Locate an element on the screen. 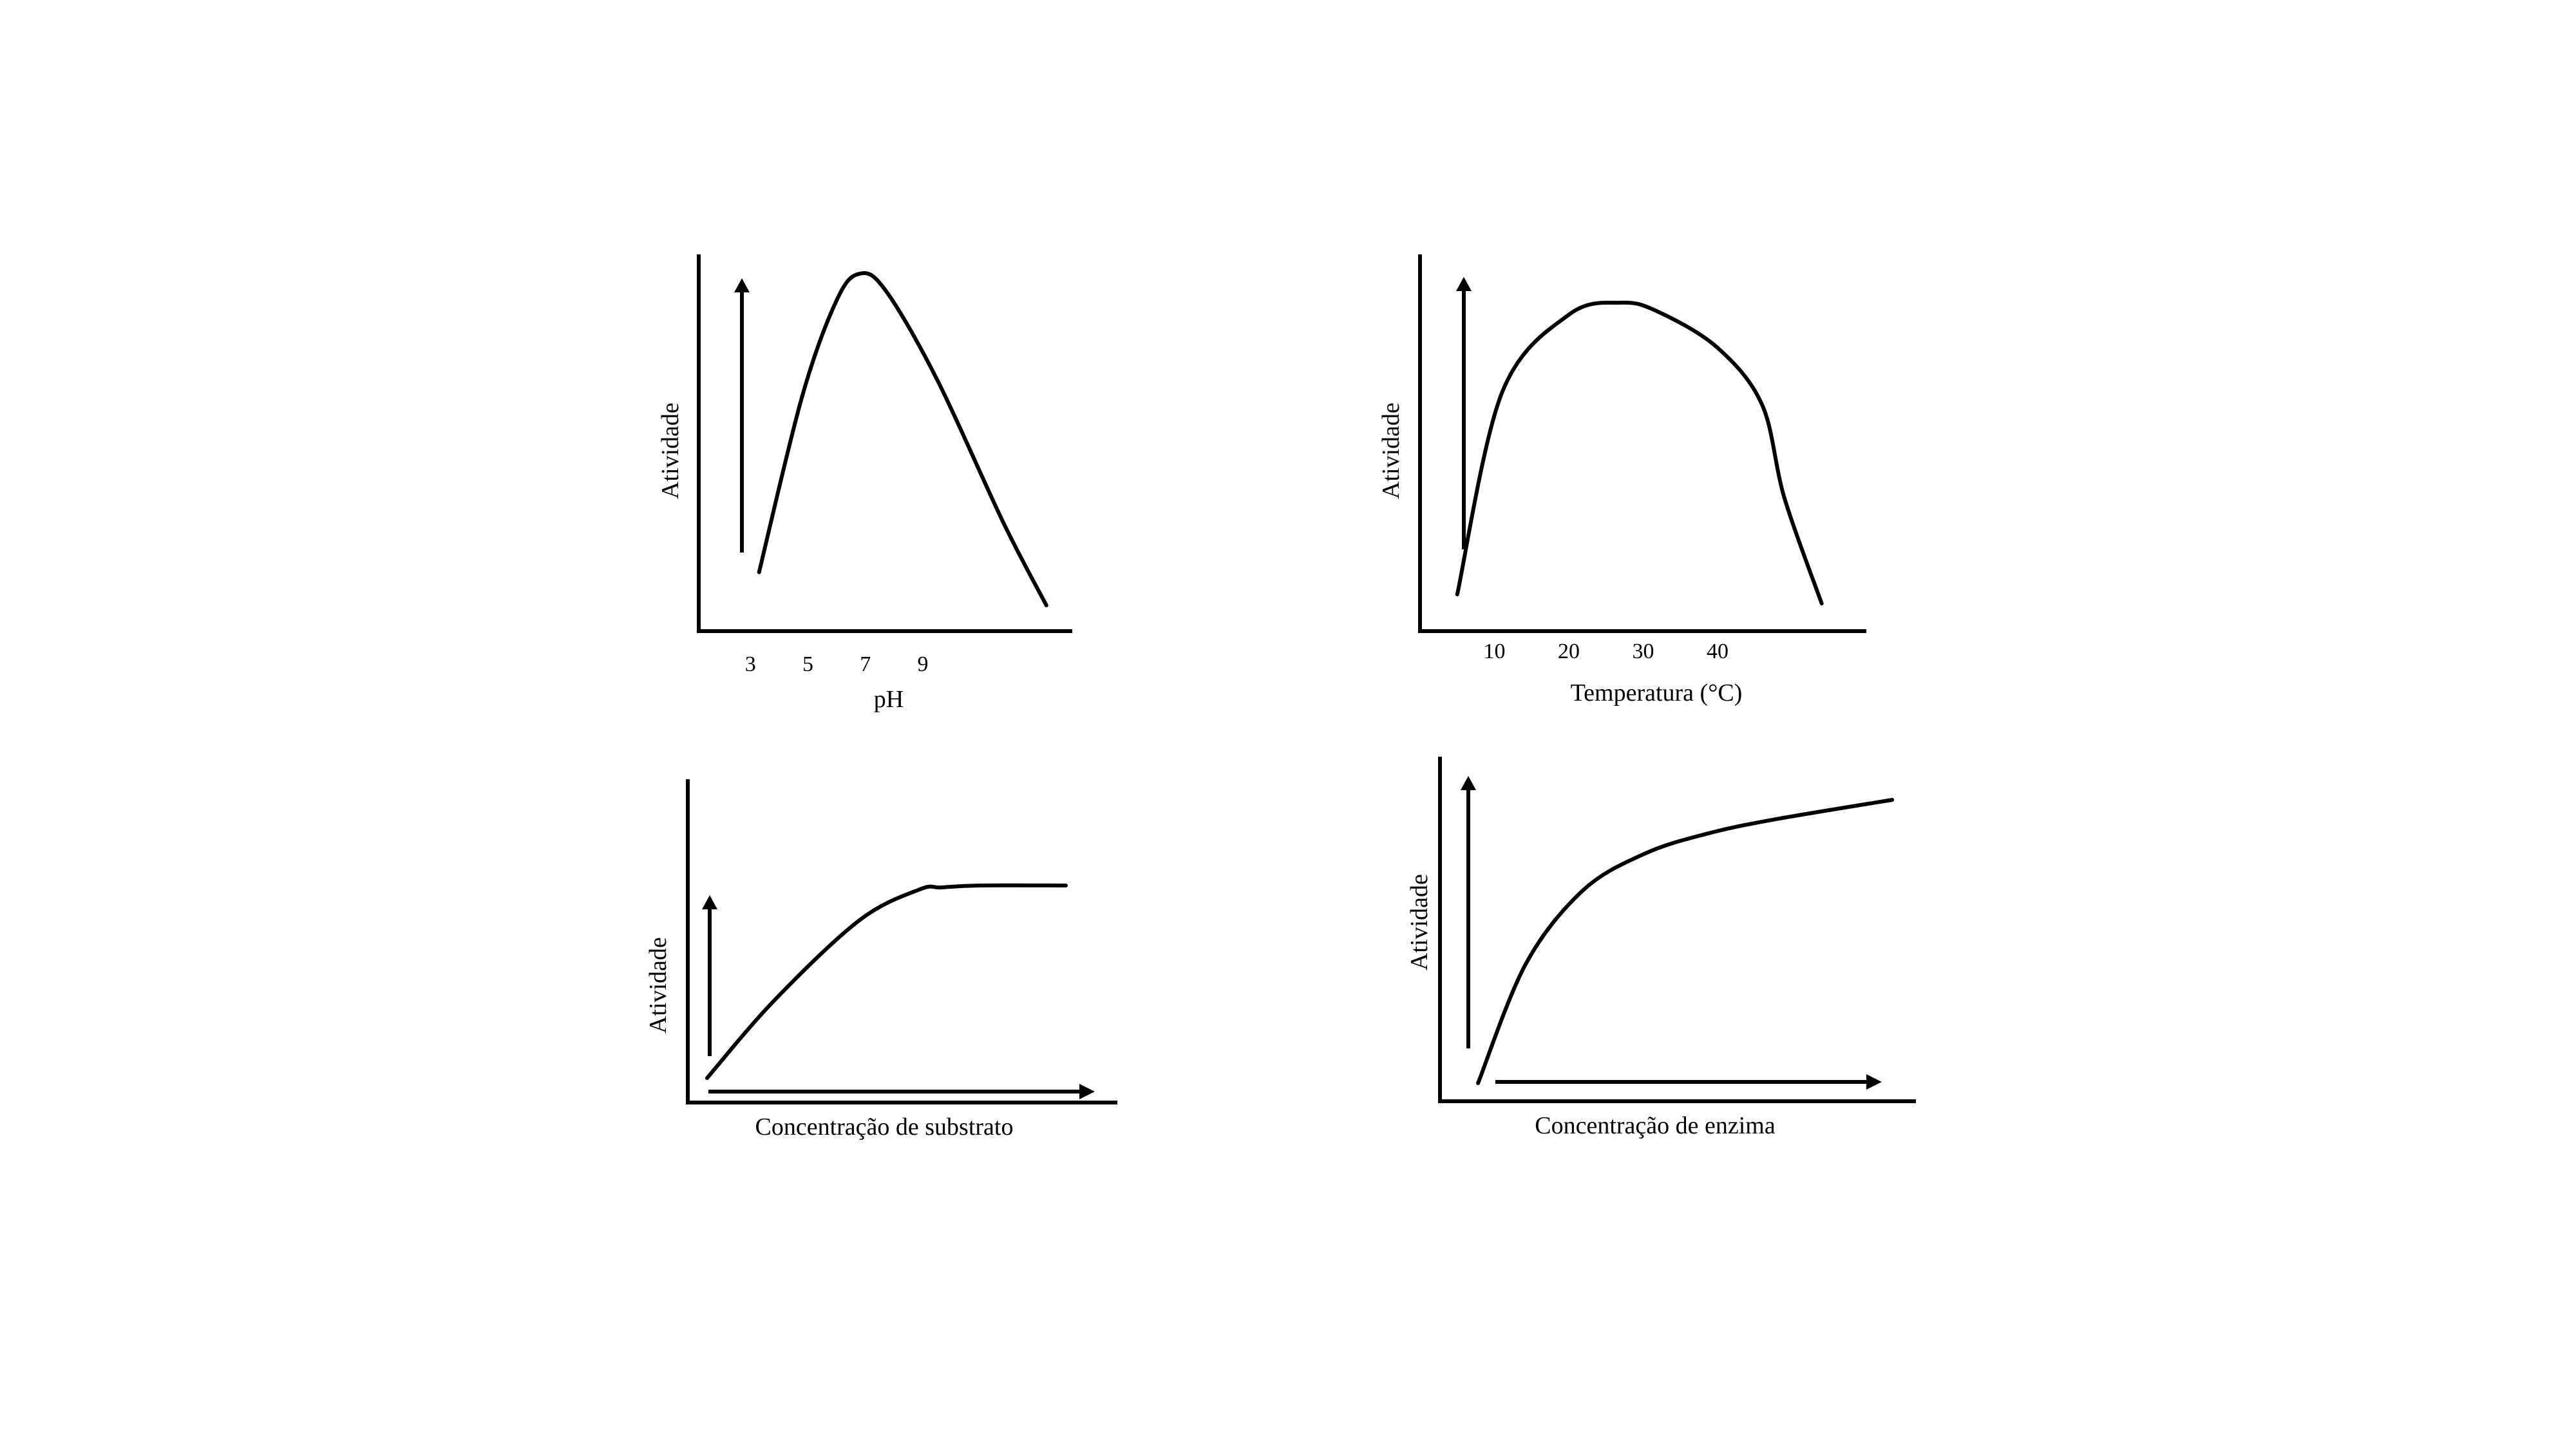 The height and width of the screenshot is (1449, 2576). x-tick-label: 10 is located at coordinates (1495, 651).